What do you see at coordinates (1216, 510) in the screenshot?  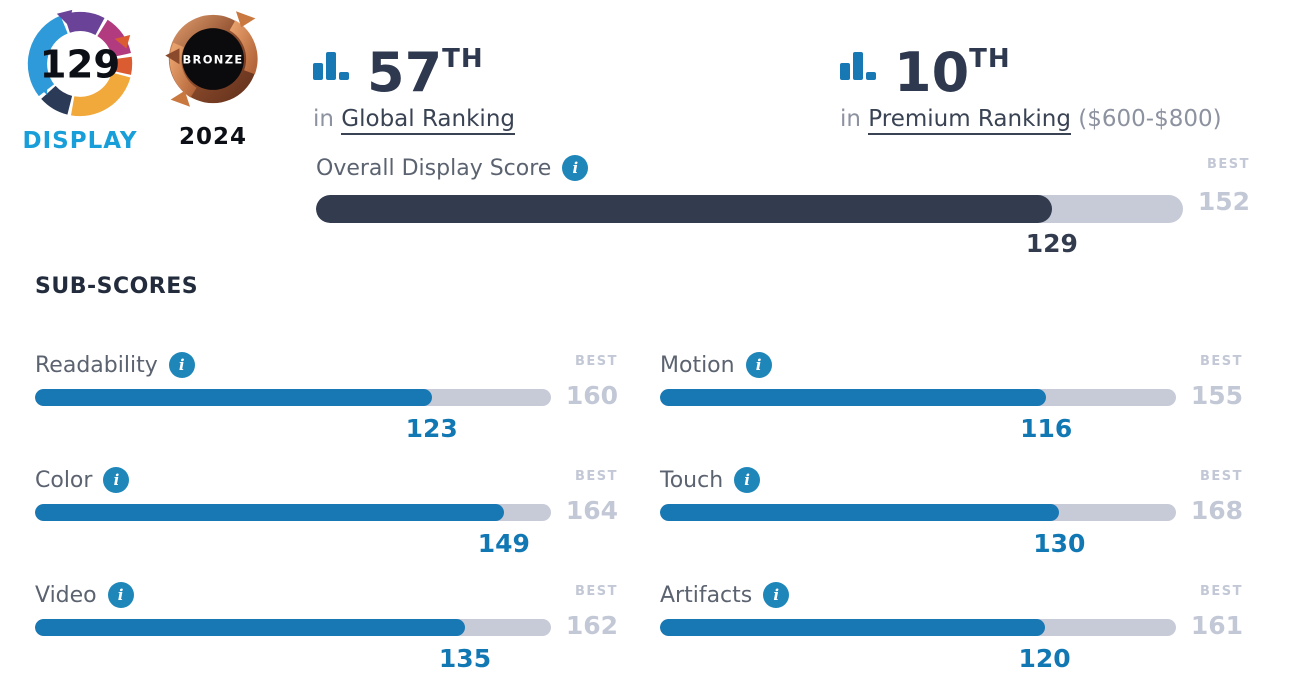 I see `touch-best-value: 168` at bounding box center [1216, 510].